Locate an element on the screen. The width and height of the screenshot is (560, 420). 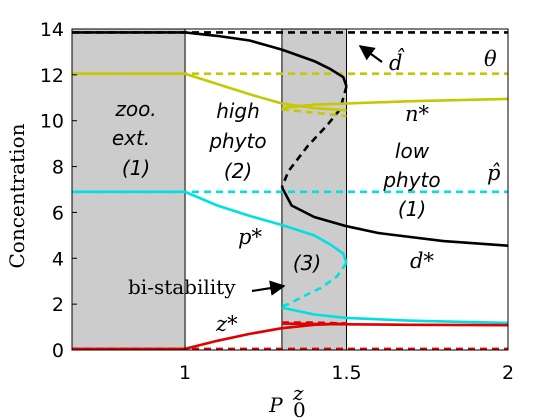
bistability-label: bi-stability is located at coordinates (182, 287).